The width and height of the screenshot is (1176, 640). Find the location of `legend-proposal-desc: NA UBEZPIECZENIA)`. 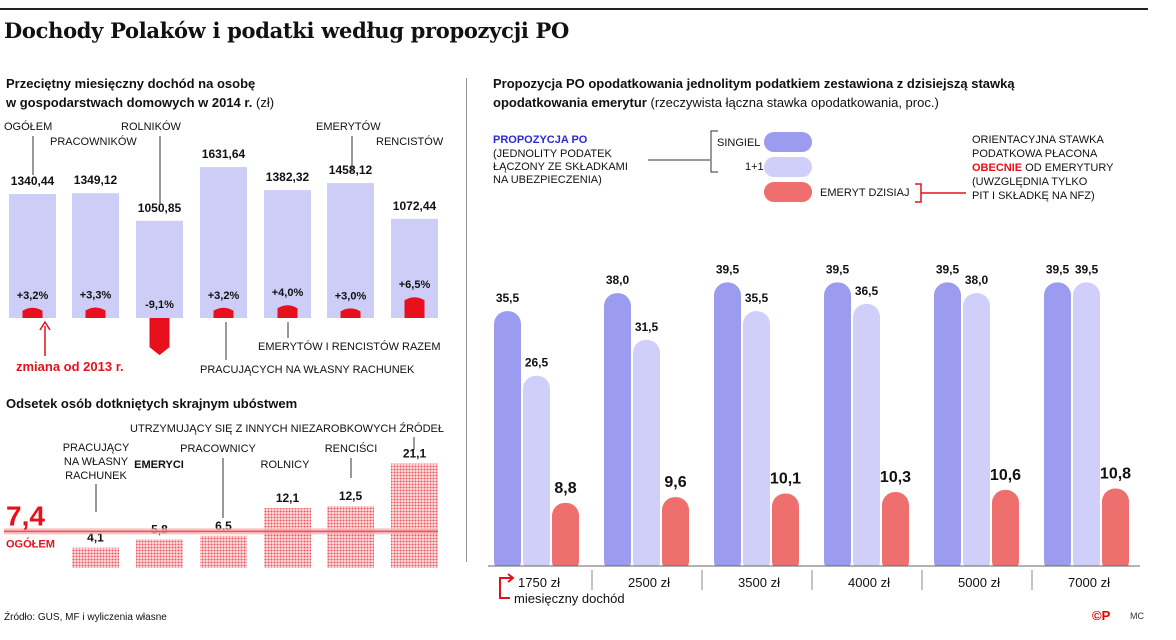

legend-proposal-desc: NA UBEZPIECZENIA) is located at coordinates (547, 180).